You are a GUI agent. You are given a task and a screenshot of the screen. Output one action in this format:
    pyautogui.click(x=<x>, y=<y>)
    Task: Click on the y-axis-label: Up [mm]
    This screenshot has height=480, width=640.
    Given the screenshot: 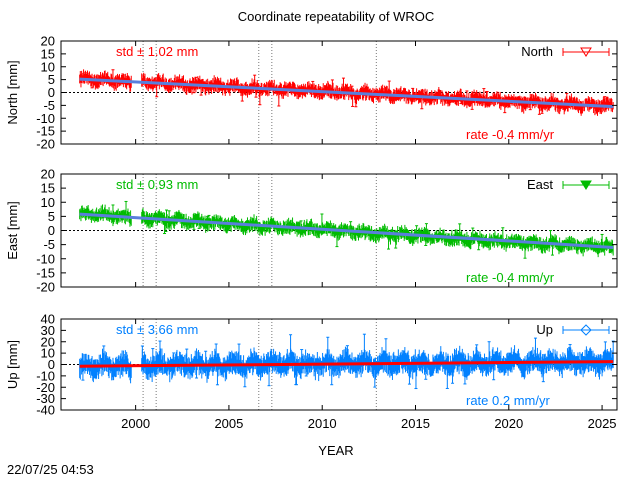 What is the action you would take?
    pyautogui.click(x=12, y=364)
    